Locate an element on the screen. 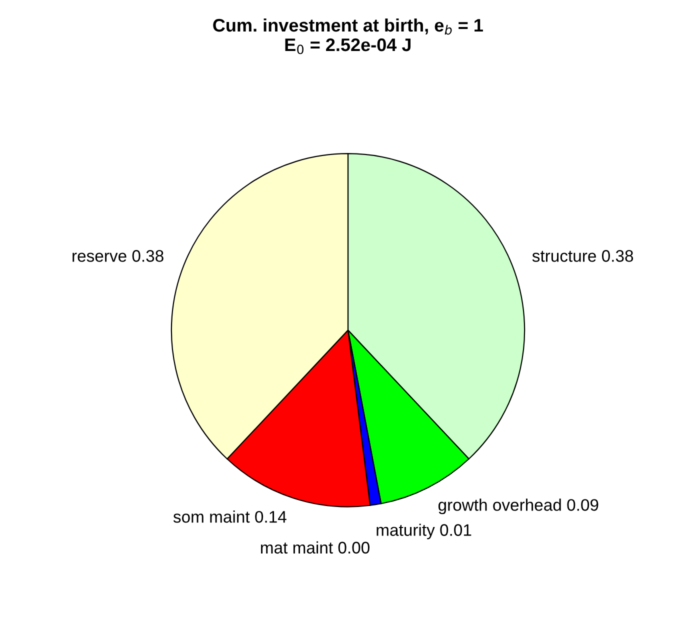 The image size is (696, 618). slice-label: som maint 0.14 is located at coordinates (229, 516).